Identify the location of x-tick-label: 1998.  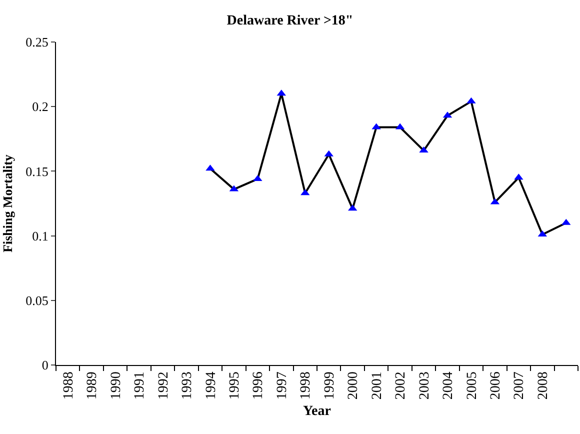
(306, 386).